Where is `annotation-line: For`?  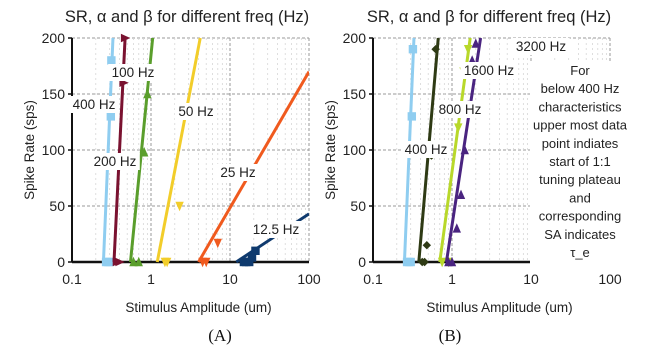 annotation-line: For is located at coordinates (580, 70).